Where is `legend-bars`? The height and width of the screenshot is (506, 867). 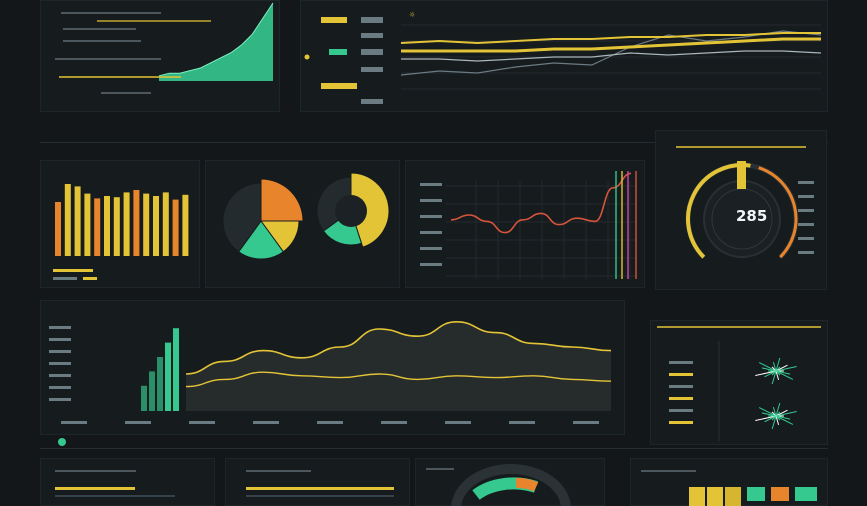
legend-bars is located at coordinates (343, 60).